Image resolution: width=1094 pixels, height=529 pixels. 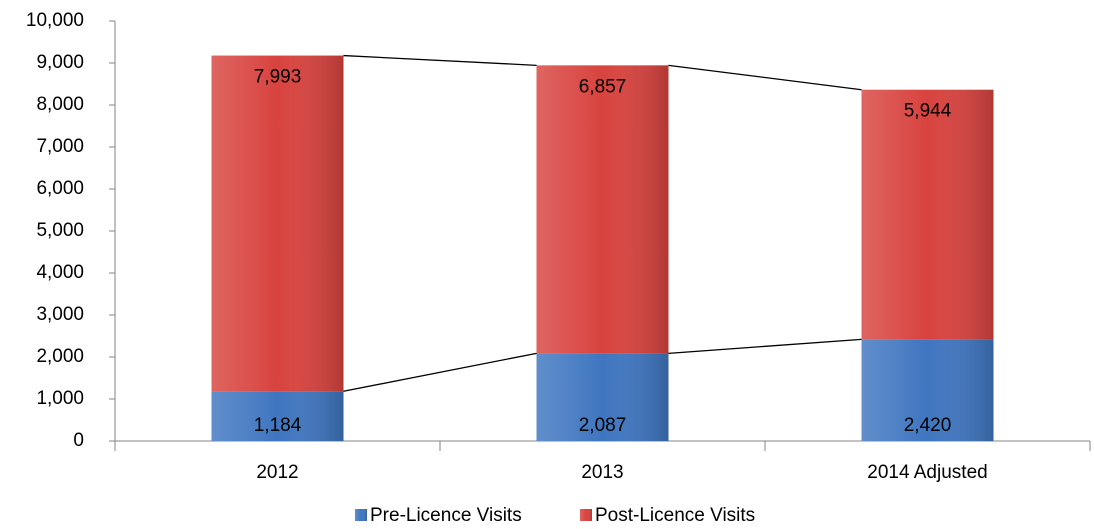 What do you see at coordinates (277, 472) in the screenshot?
I see `x-tick-label: 2012` at bounding box center [277, 472].